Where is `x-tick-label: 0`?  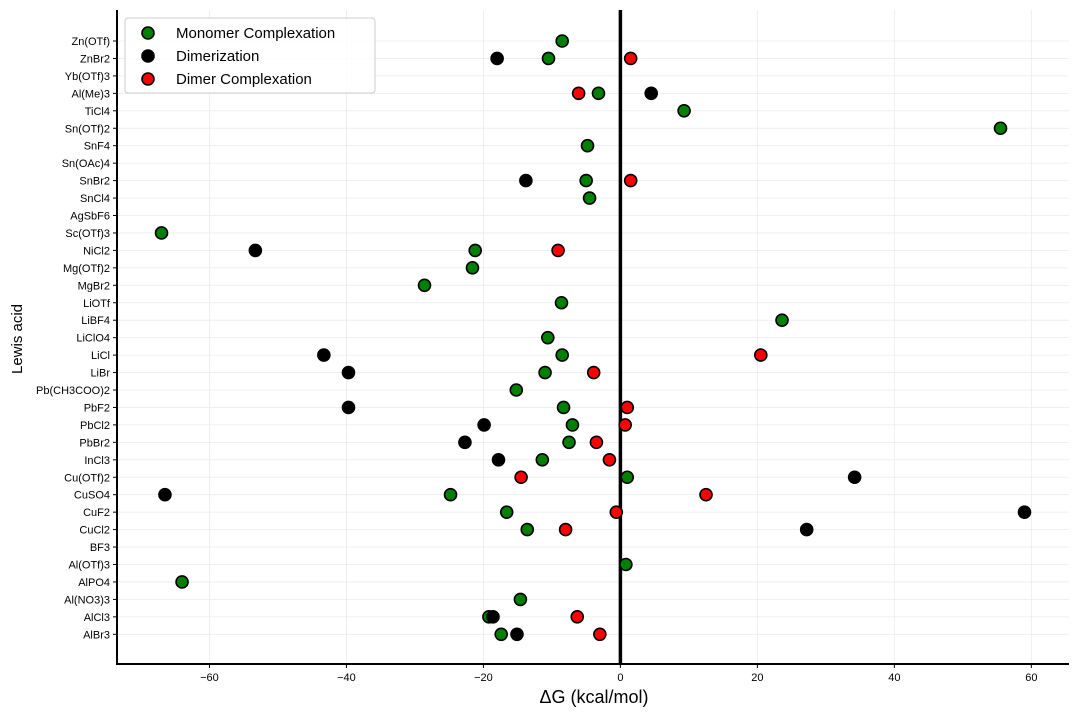
x-tick-label: 0 is located at coordinates (620, 678).